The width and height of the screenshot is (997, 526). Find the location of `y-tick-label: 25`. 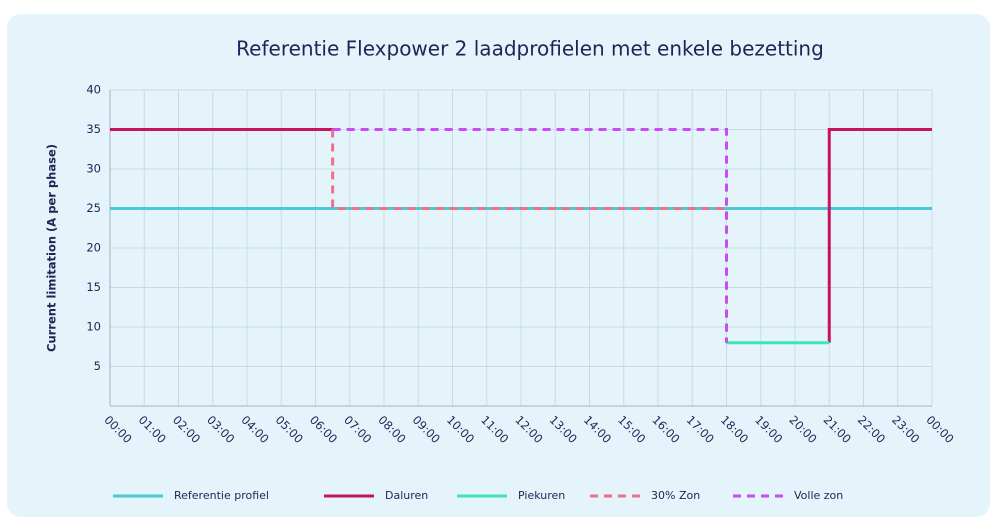

y-tick-label: 25 is located at coordinates (93, 208).